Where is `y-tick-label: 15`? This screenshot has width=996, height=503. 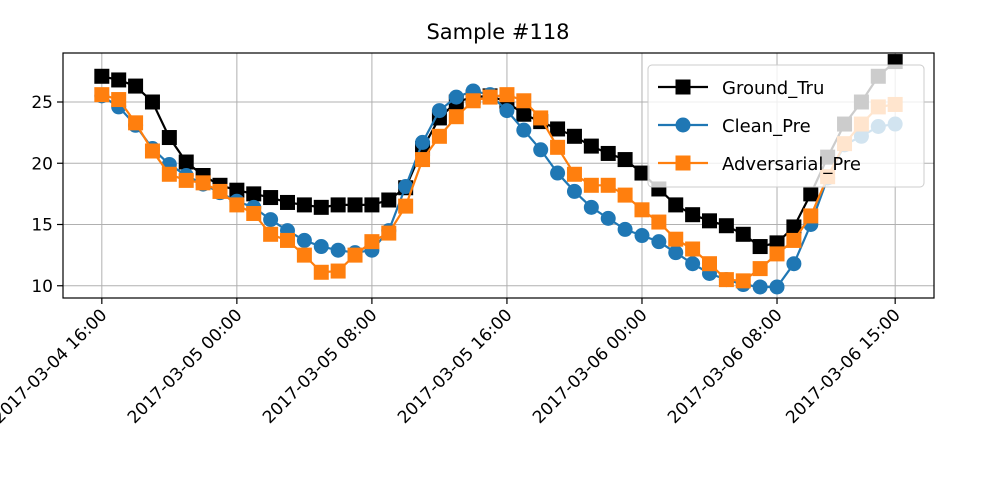
y-tick-label: 15 is located at coordinates (42, 226).